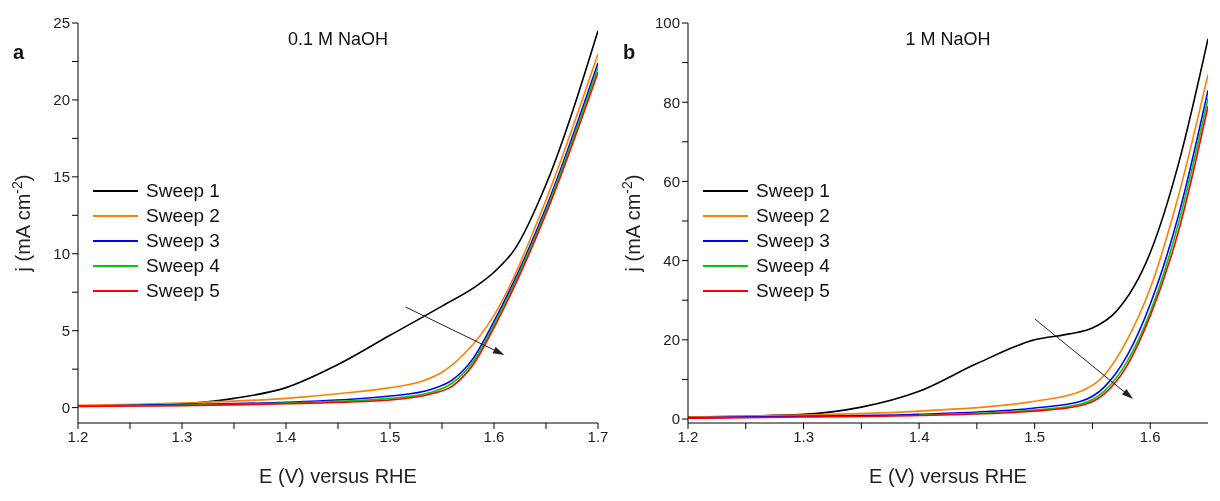 The height and width of the screenshot is (501, 1220). I want to click on y-tick-label: 60, so click(671, 181).